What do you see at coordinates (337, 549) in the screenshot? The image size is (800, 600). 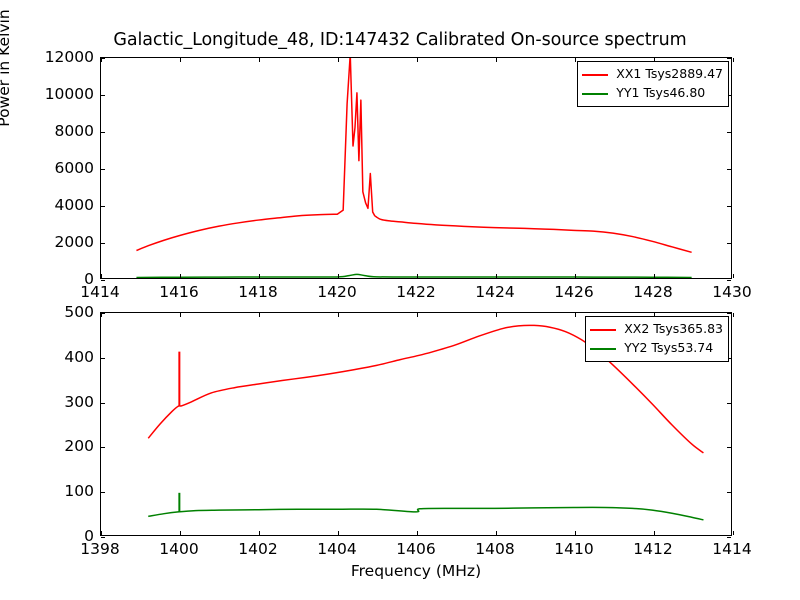 I see `x-ticklabel: 1404` at bounding box center [337, 549].